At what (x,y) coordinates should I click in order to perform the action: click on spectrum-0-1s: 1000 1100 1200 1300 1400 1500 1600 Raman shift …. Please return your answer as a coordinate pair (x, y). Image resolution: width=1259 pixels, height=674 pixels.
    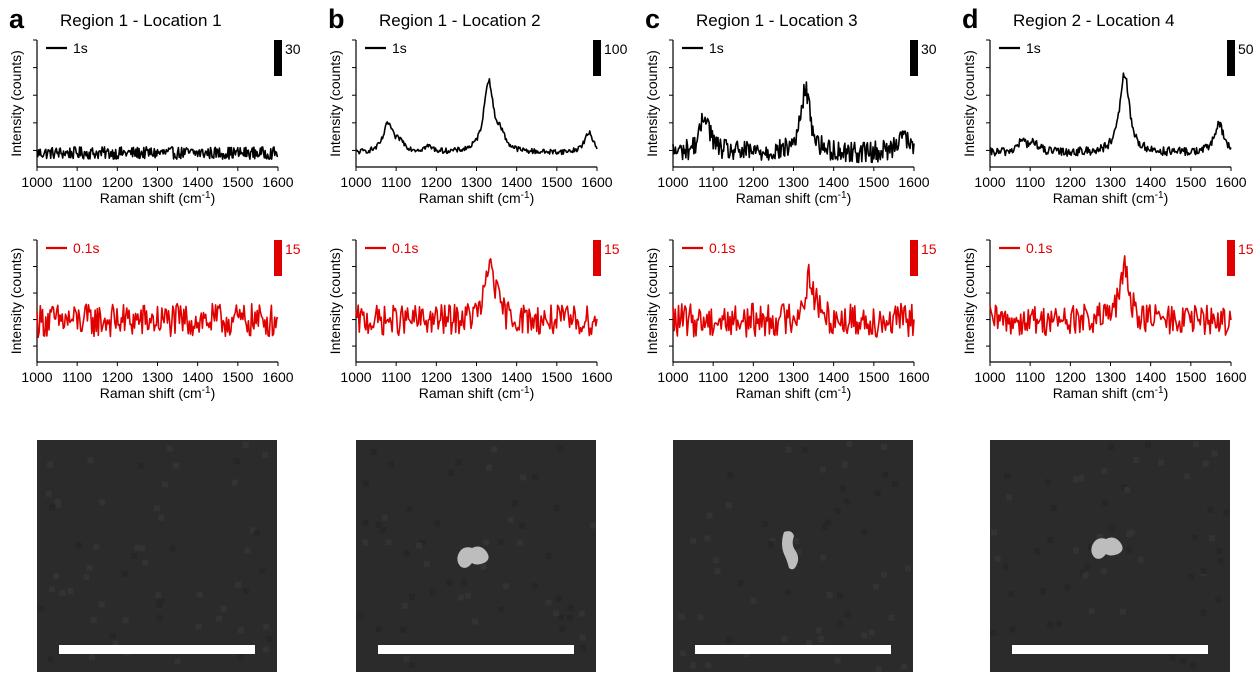
    Looking at the image, I should click on (154, 320).